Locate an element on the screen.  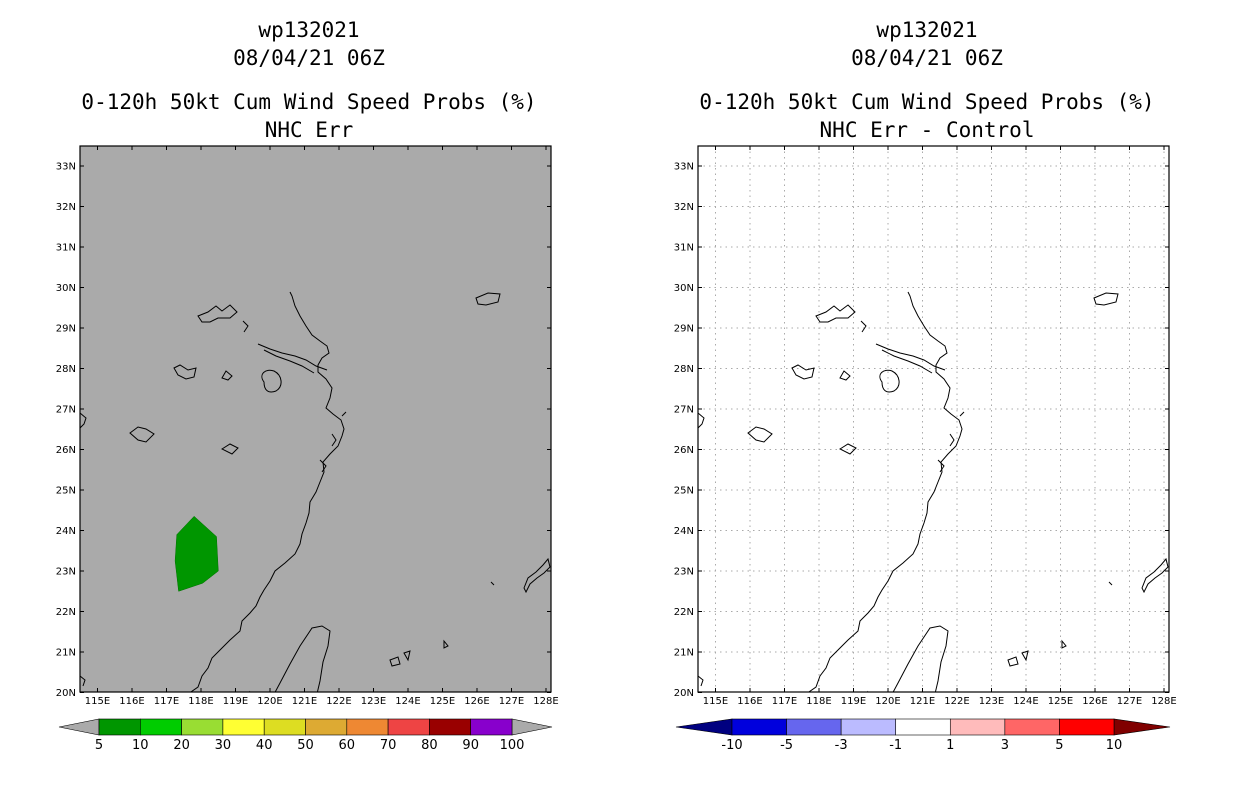
right-colorbar: -10 -5 -3 -1 1 3 5 10 is located at coordinates (923, 735).